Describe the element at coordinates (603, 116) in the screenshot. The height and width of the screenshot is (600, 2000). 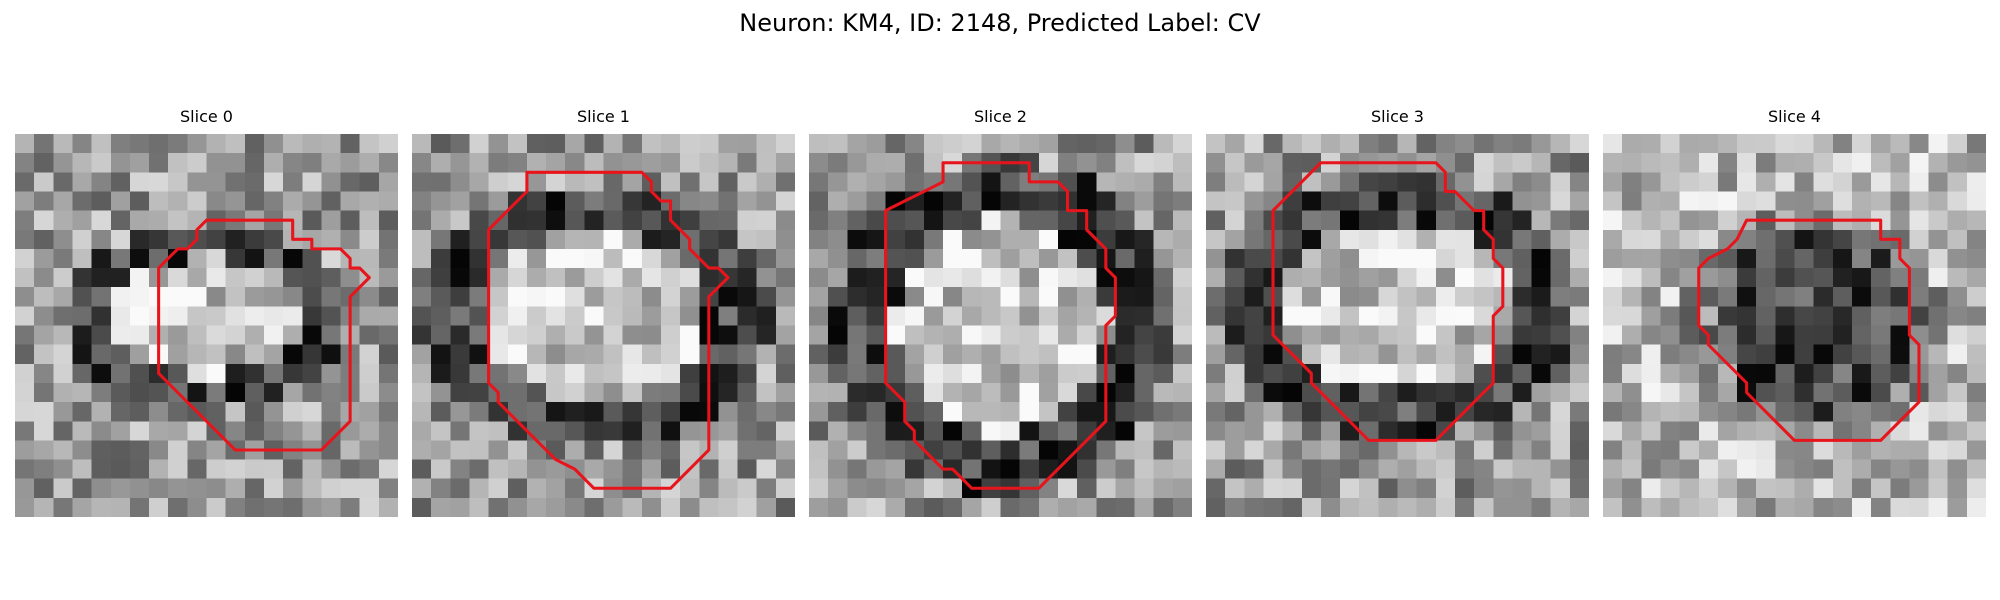
I see `slice-title-1: Slice 1` at that location.